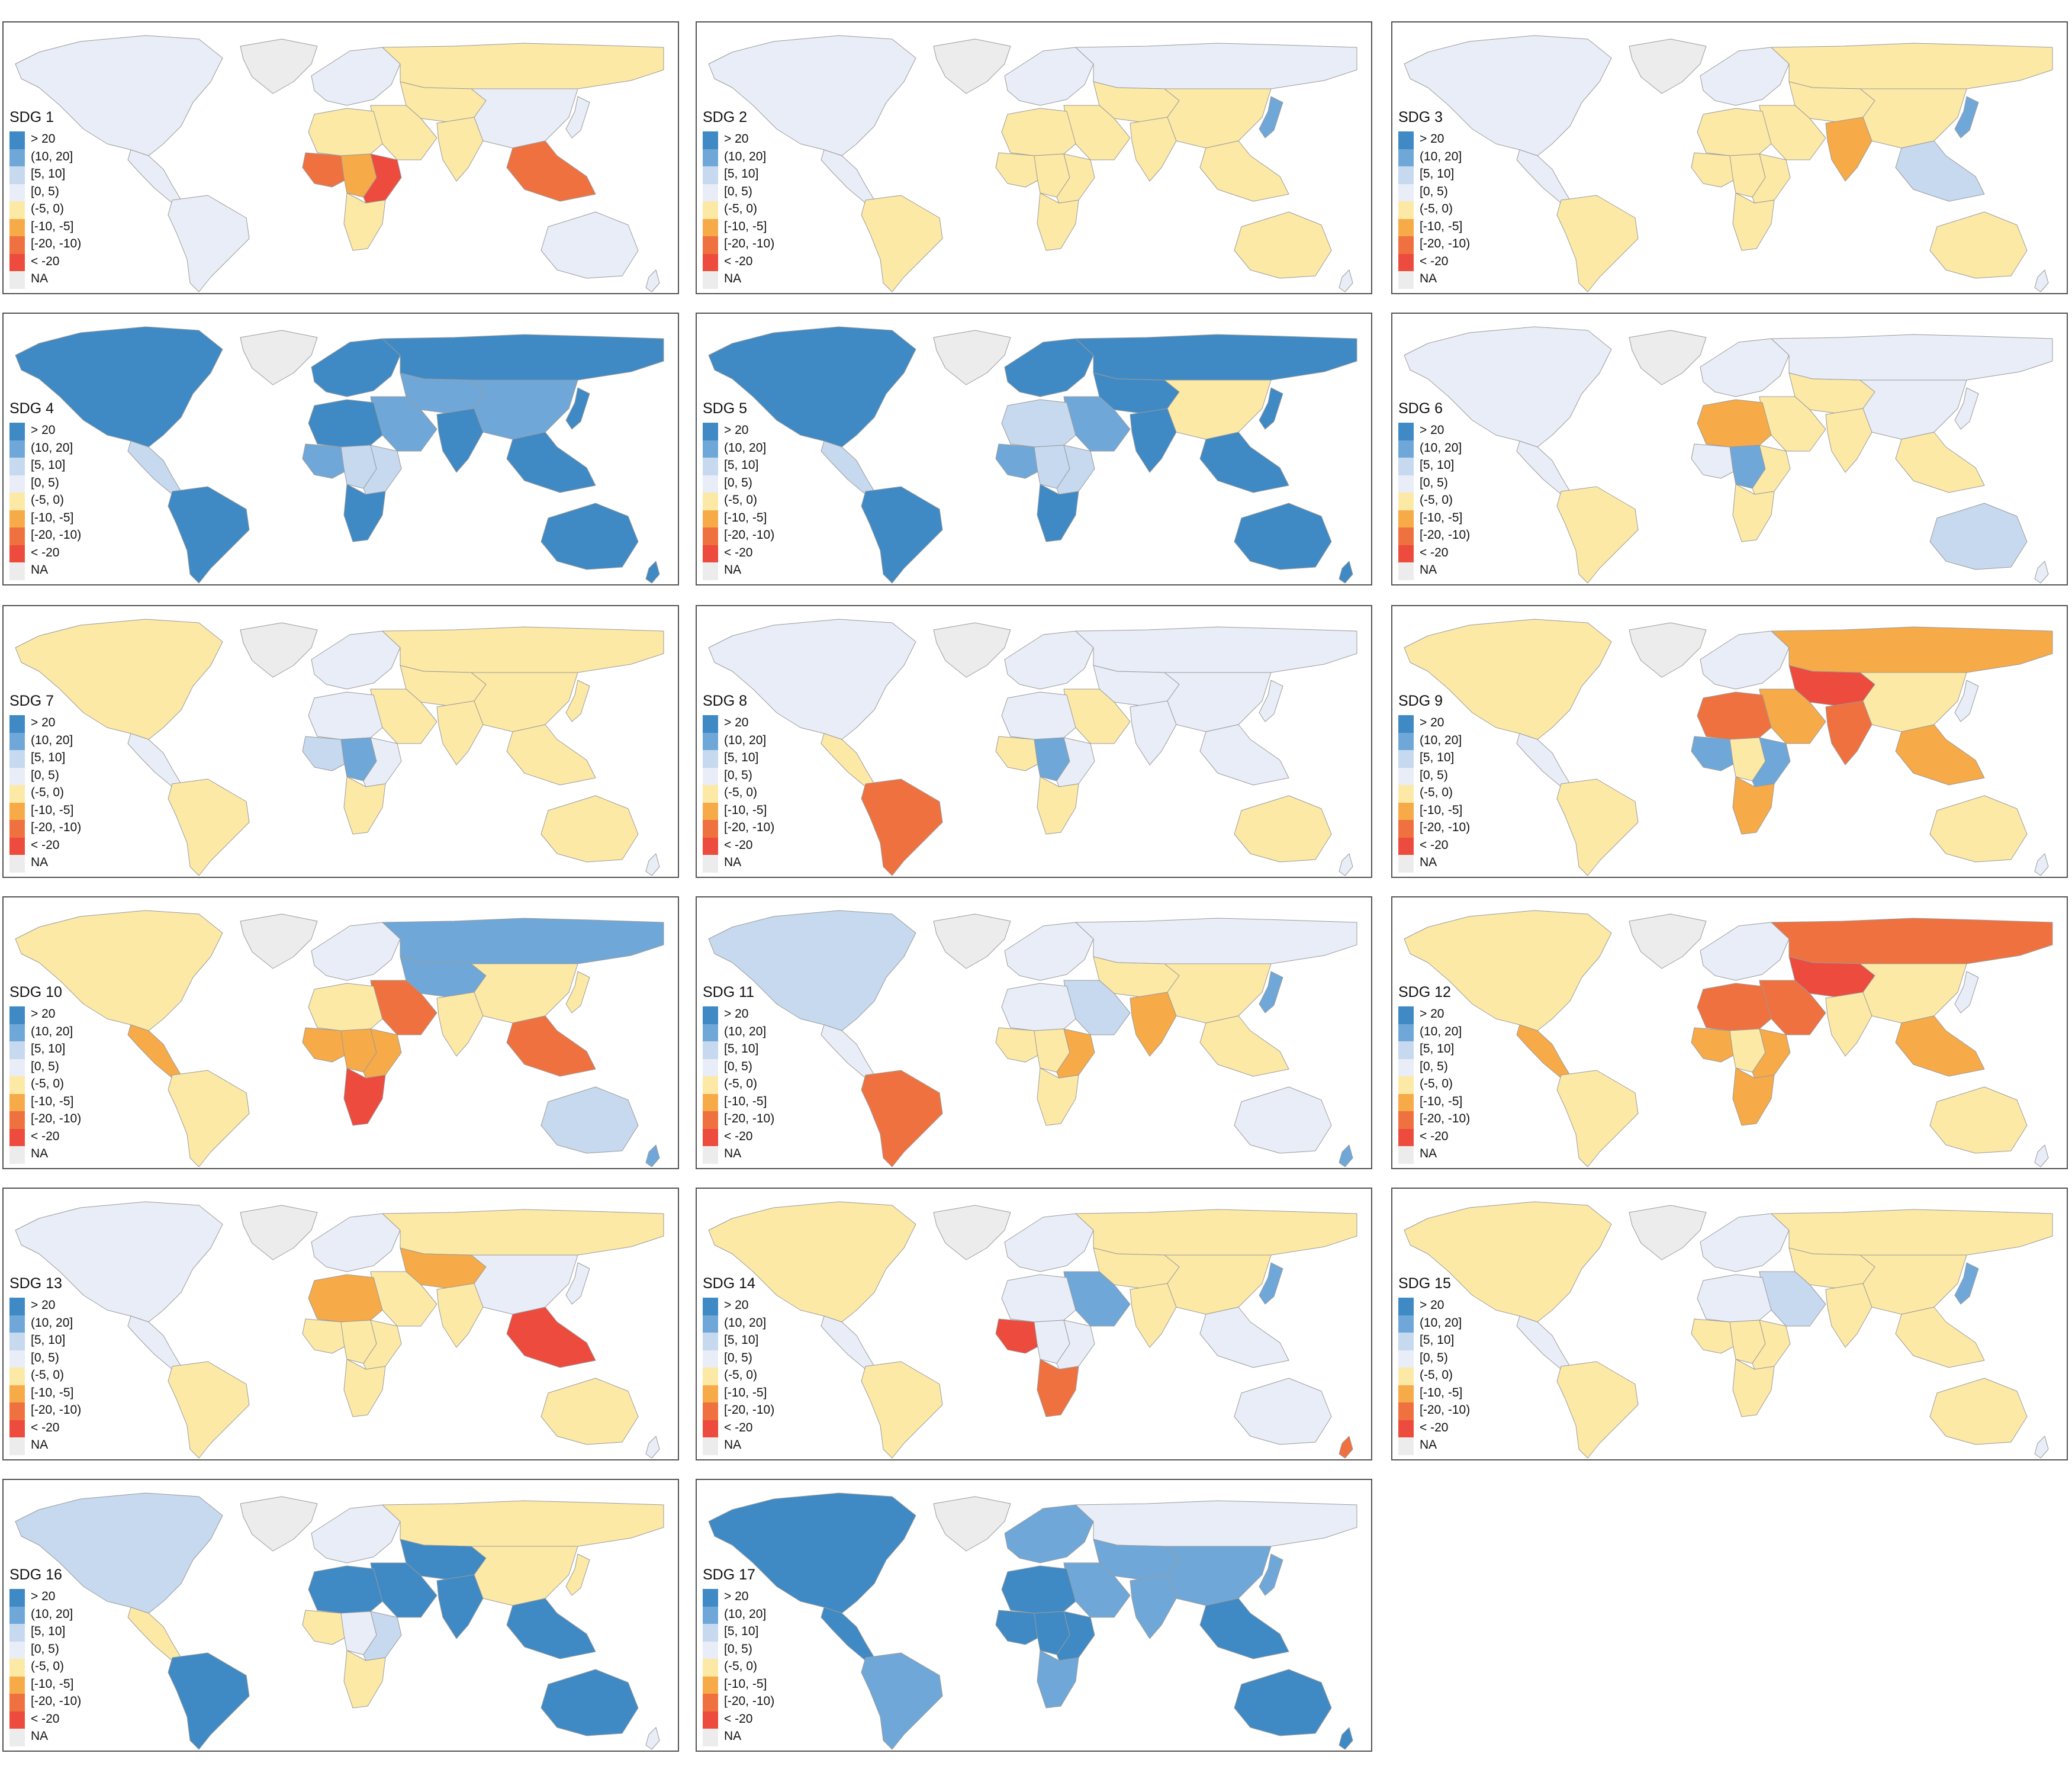  Describe the element at coordinates (1271, 1283) in the screenshot. I see `region-japan` at that location.